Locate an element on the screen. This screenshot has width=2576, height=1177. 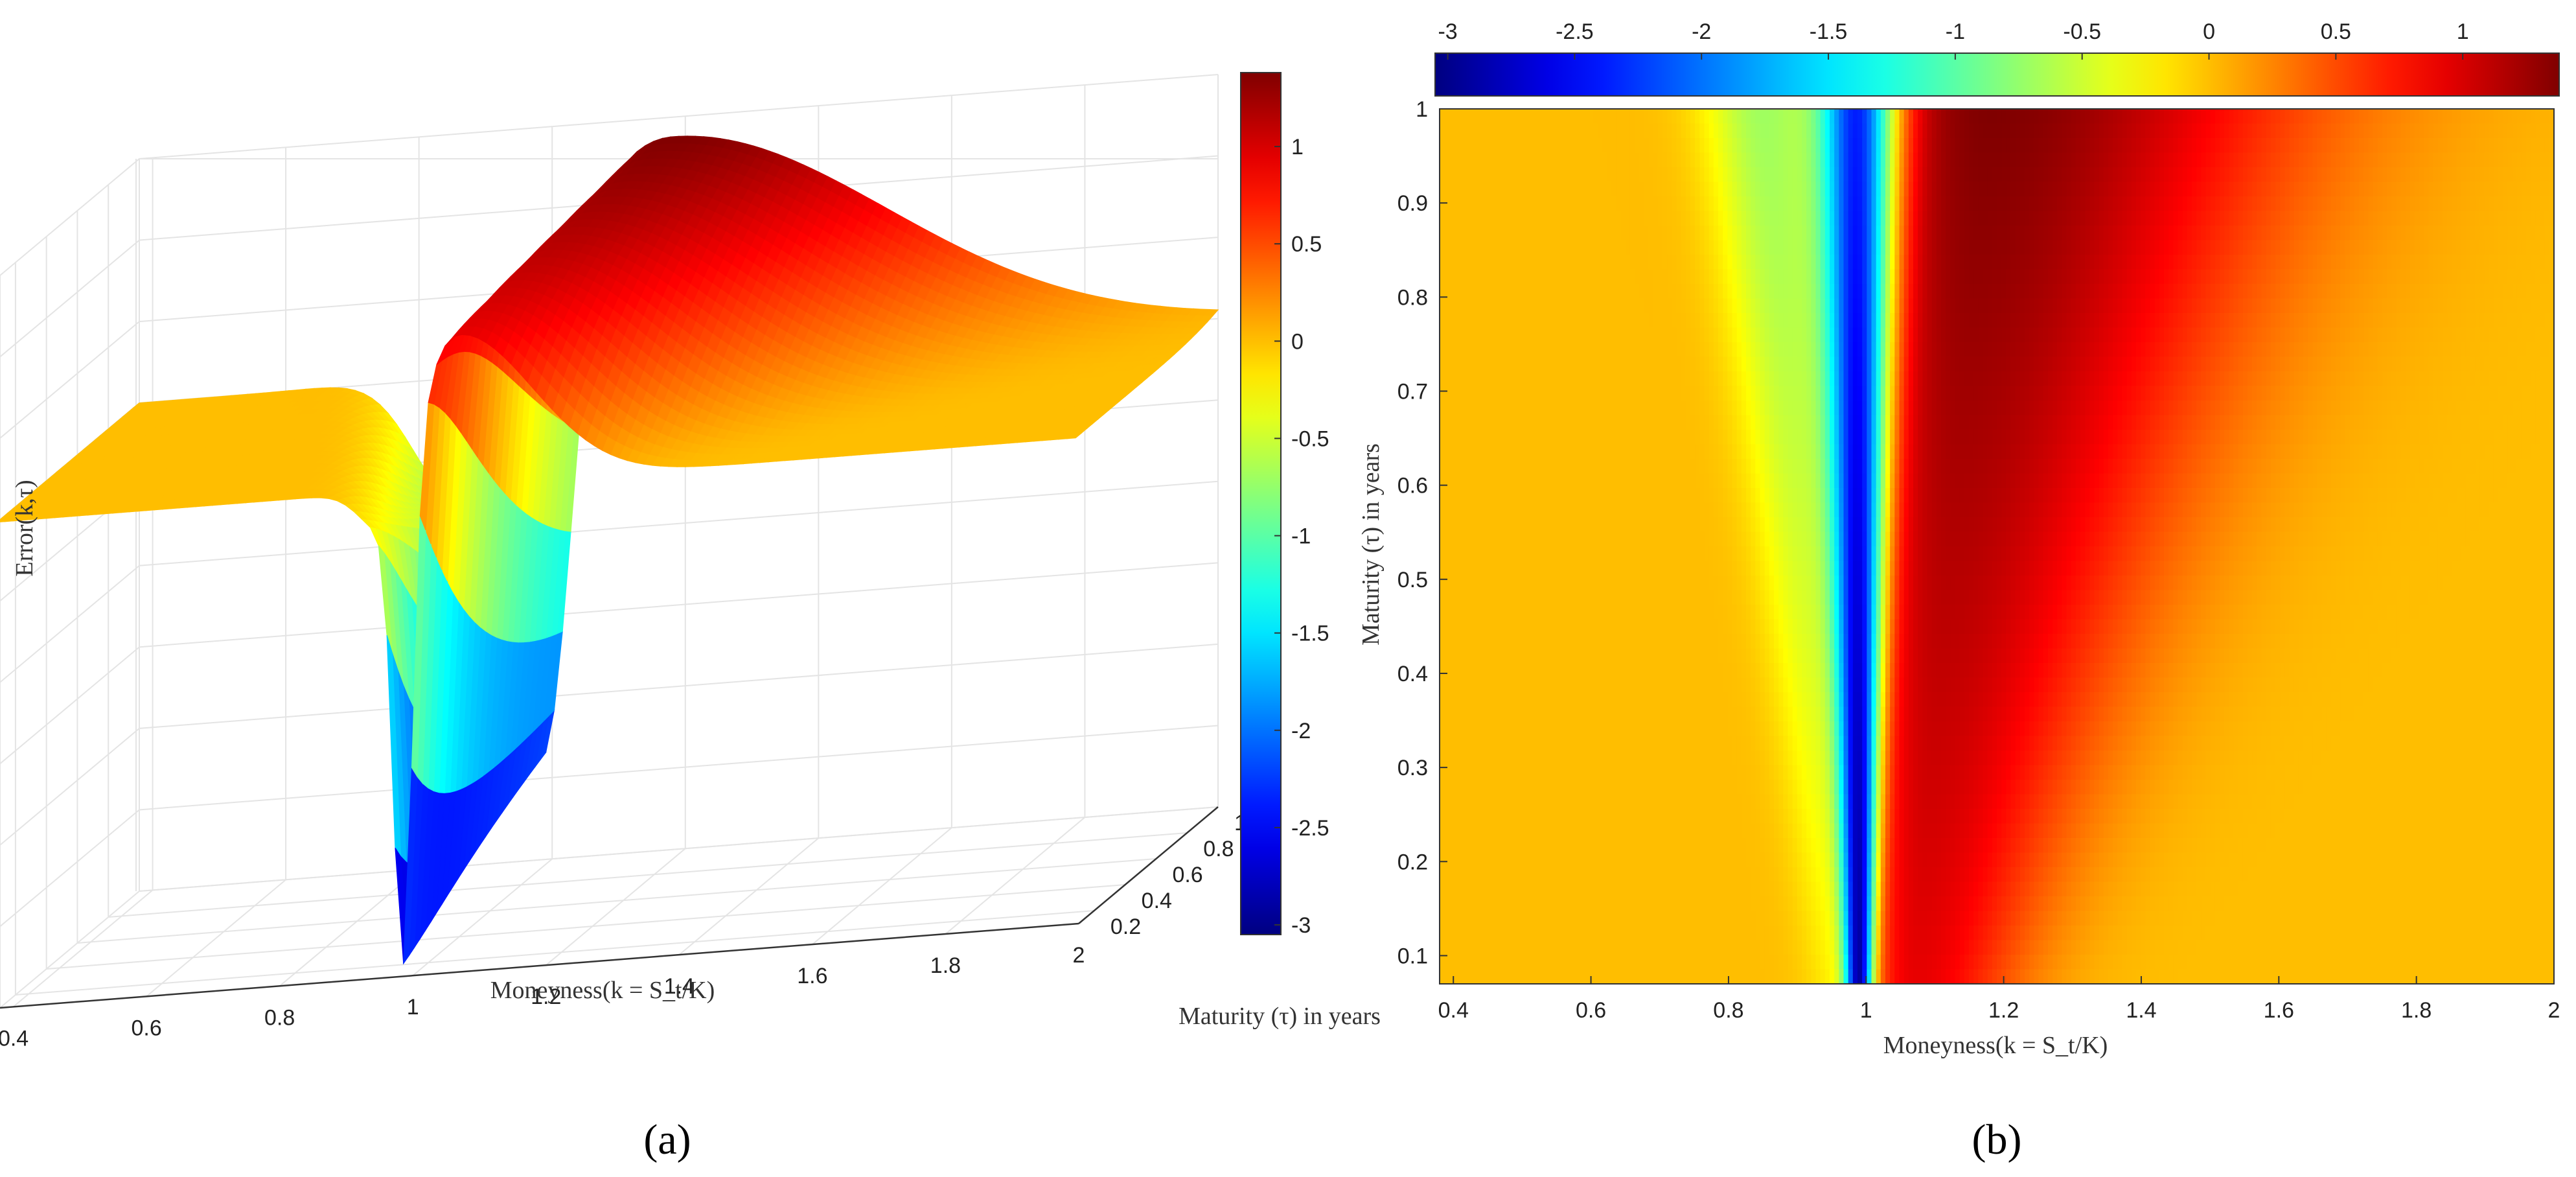
floor-grid-line is located at coordinates (585, 927).